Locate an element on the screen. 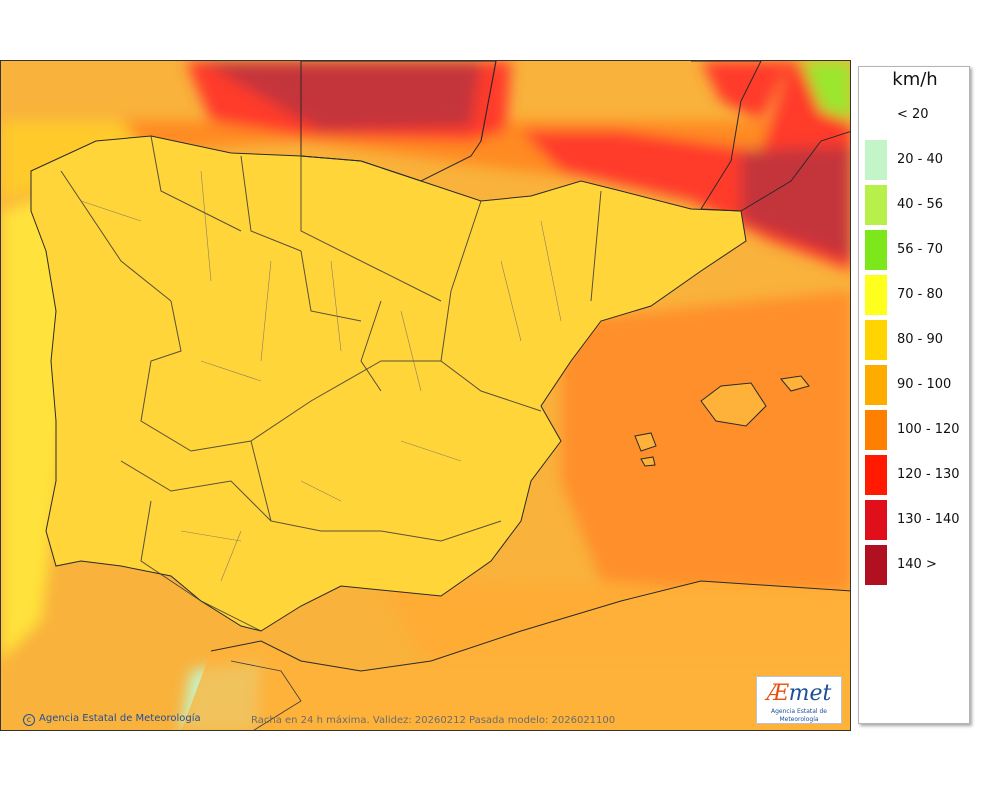 The image size is (1000, 790). legend-item: 80 - 90 is located at coordinates (914, 340).